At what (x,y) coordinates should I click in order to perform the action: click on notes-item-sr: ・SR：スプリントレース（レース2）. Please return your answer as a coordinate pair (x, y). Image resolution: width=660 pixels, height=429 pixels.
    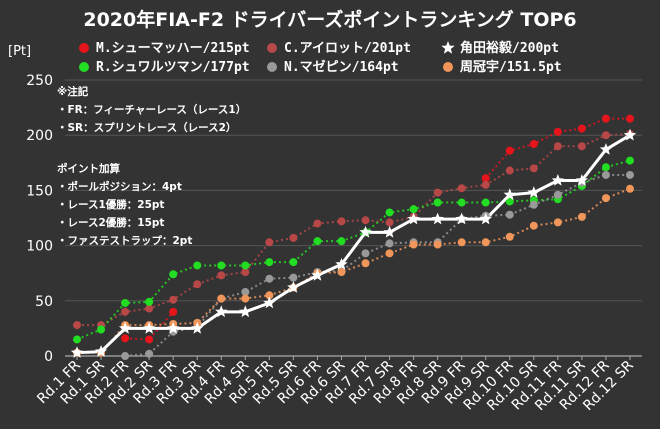
    Looking at the image, I should click on (146, 127).